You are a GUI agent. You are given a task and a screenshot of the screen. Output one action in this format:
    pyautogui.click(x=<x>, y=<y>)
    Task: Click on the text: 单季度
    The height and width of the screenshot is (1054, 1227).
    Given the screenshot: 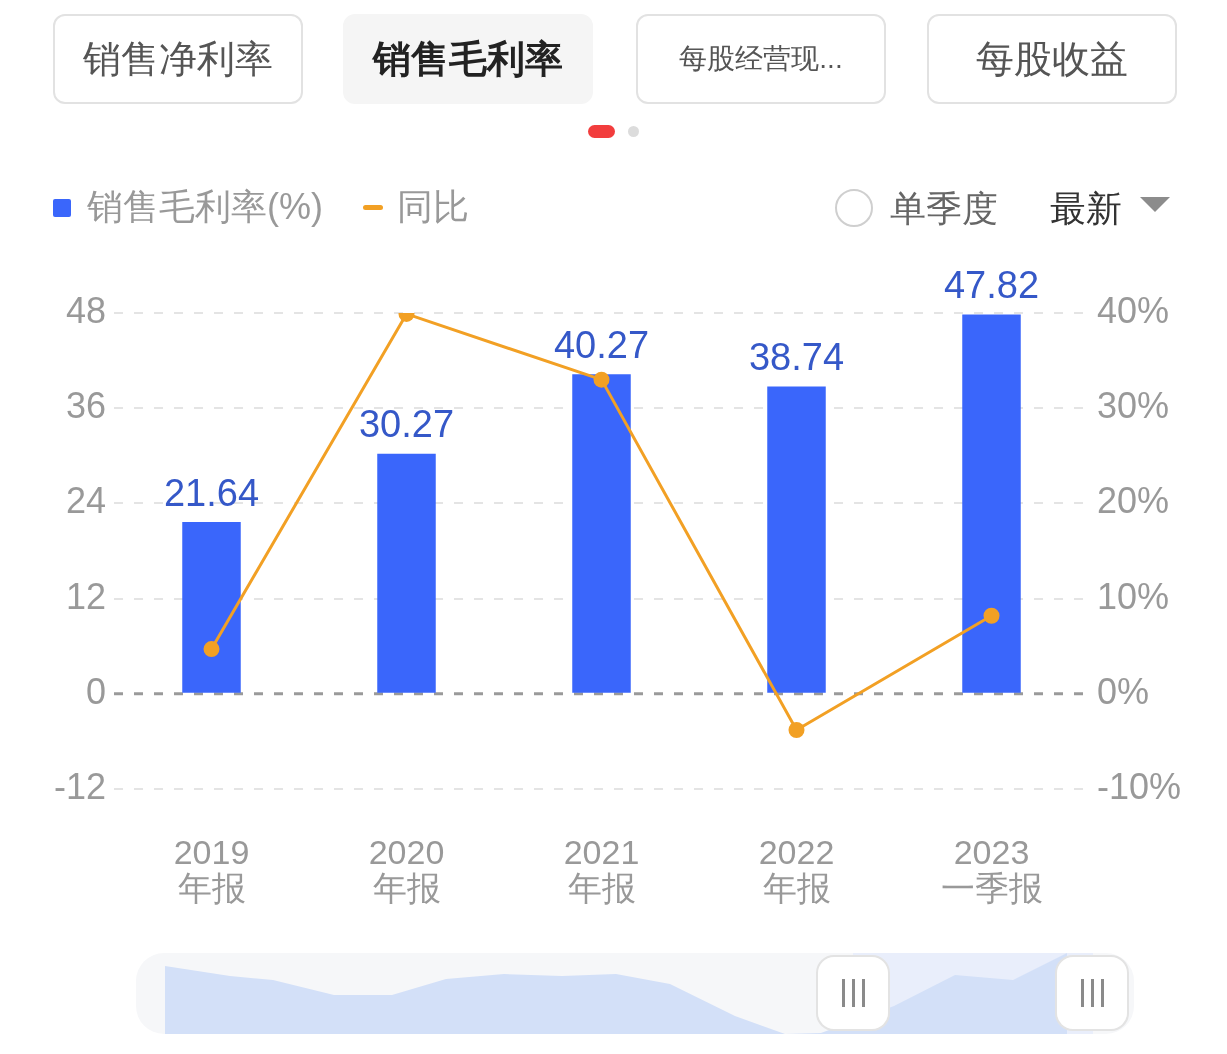 What is the action you would take?
    pyautogui.click(x=944, y=209)
    